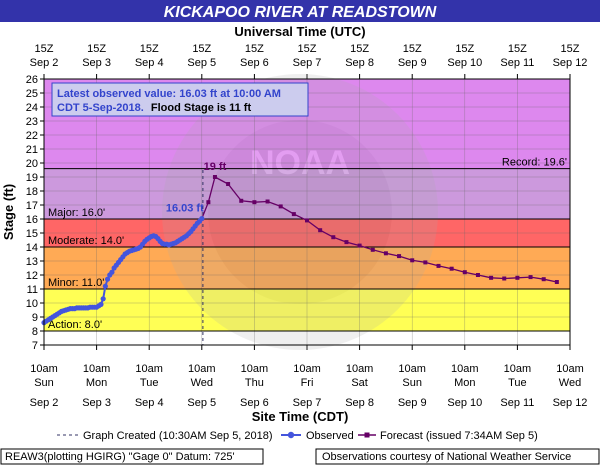  Describe the element at coordinates (412, 63) in the screenshot. I see `top-tick-date-7: Sep 9` at that location.